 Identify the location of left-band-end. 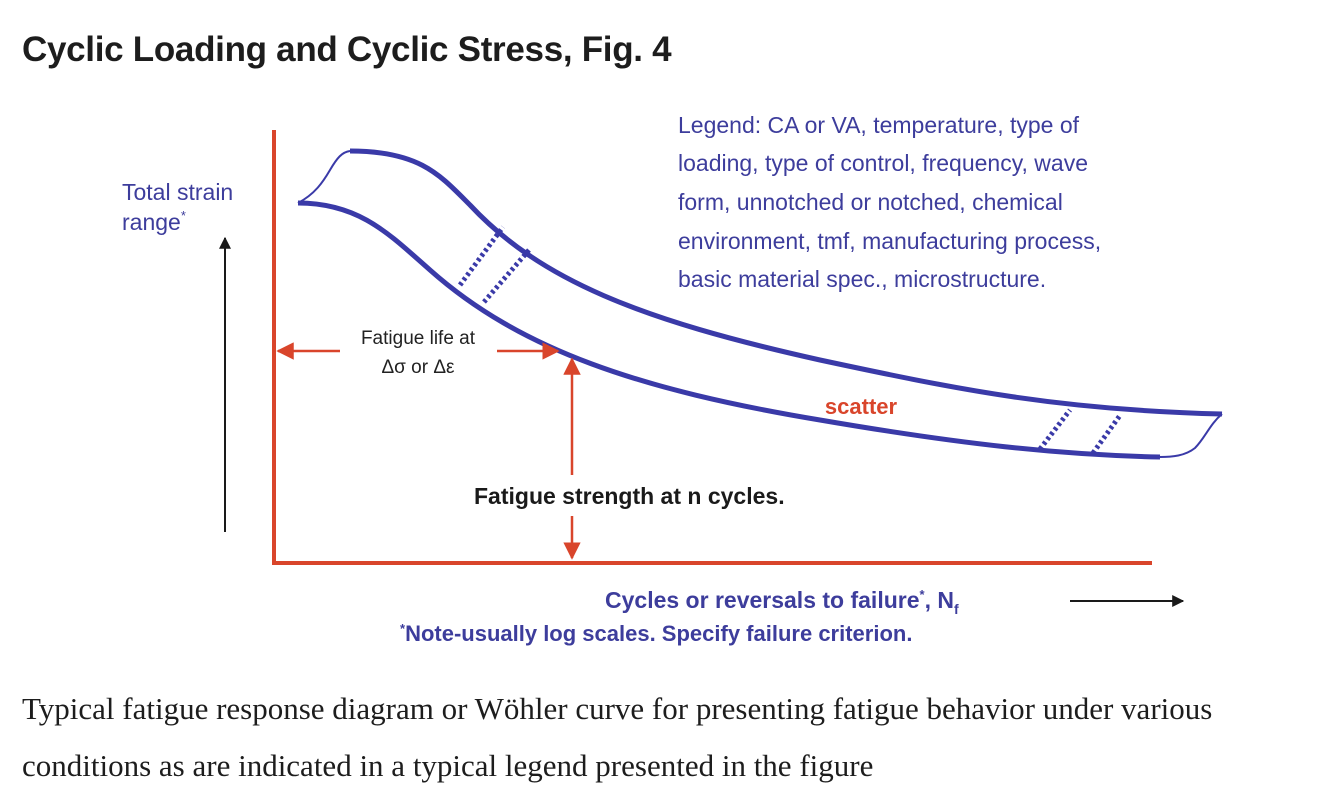
(324, 177).